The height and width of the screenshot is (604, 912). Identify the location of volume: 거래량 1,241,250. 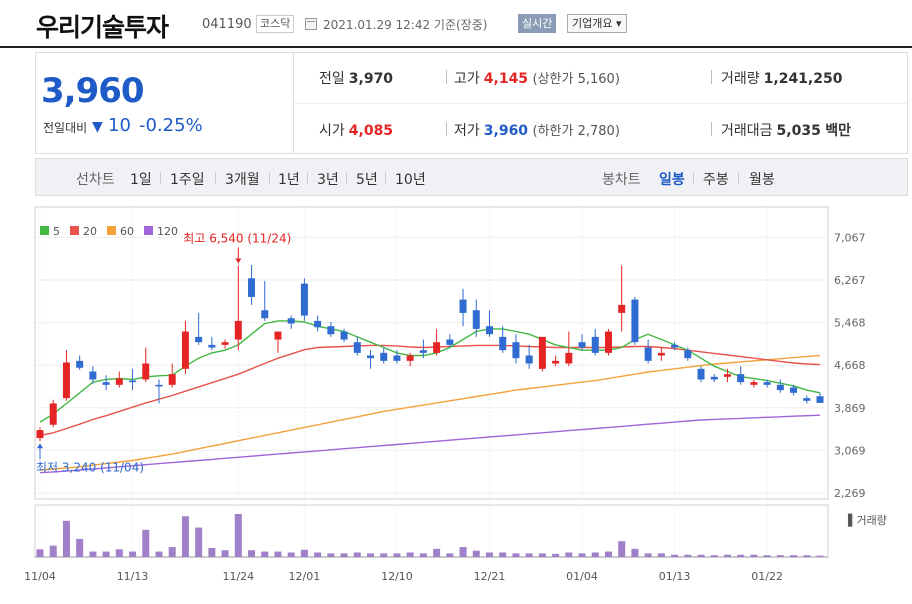
(782, 79).